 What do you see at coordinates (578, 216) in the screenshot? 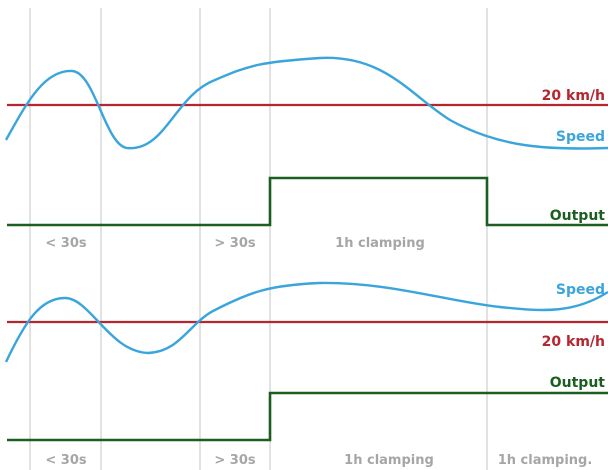
I see `top-output-label: Output` at bounding box center [578, 216].